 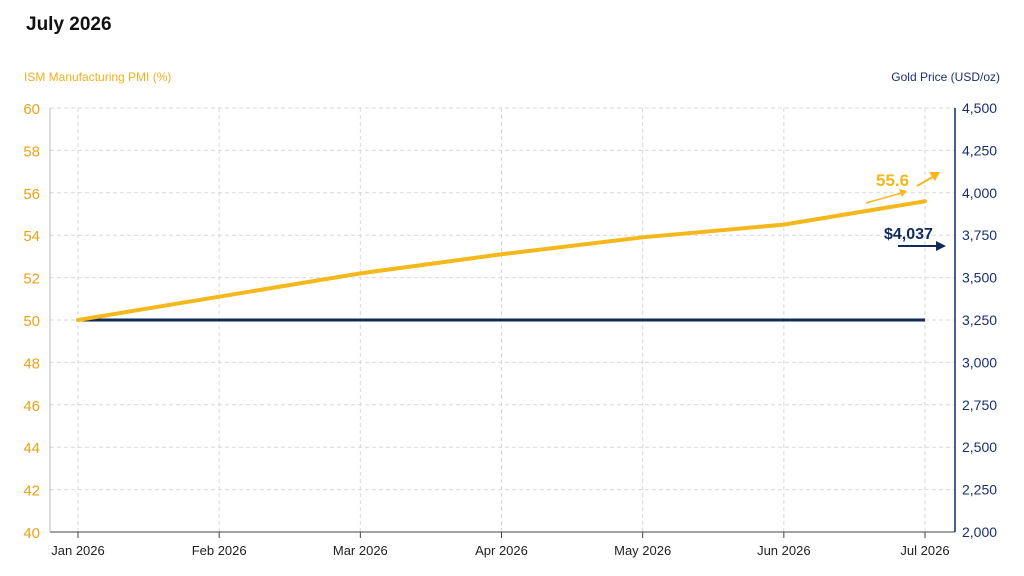 I want to click on x-tick-label: Jan 2026, so click(x=78, y=550).